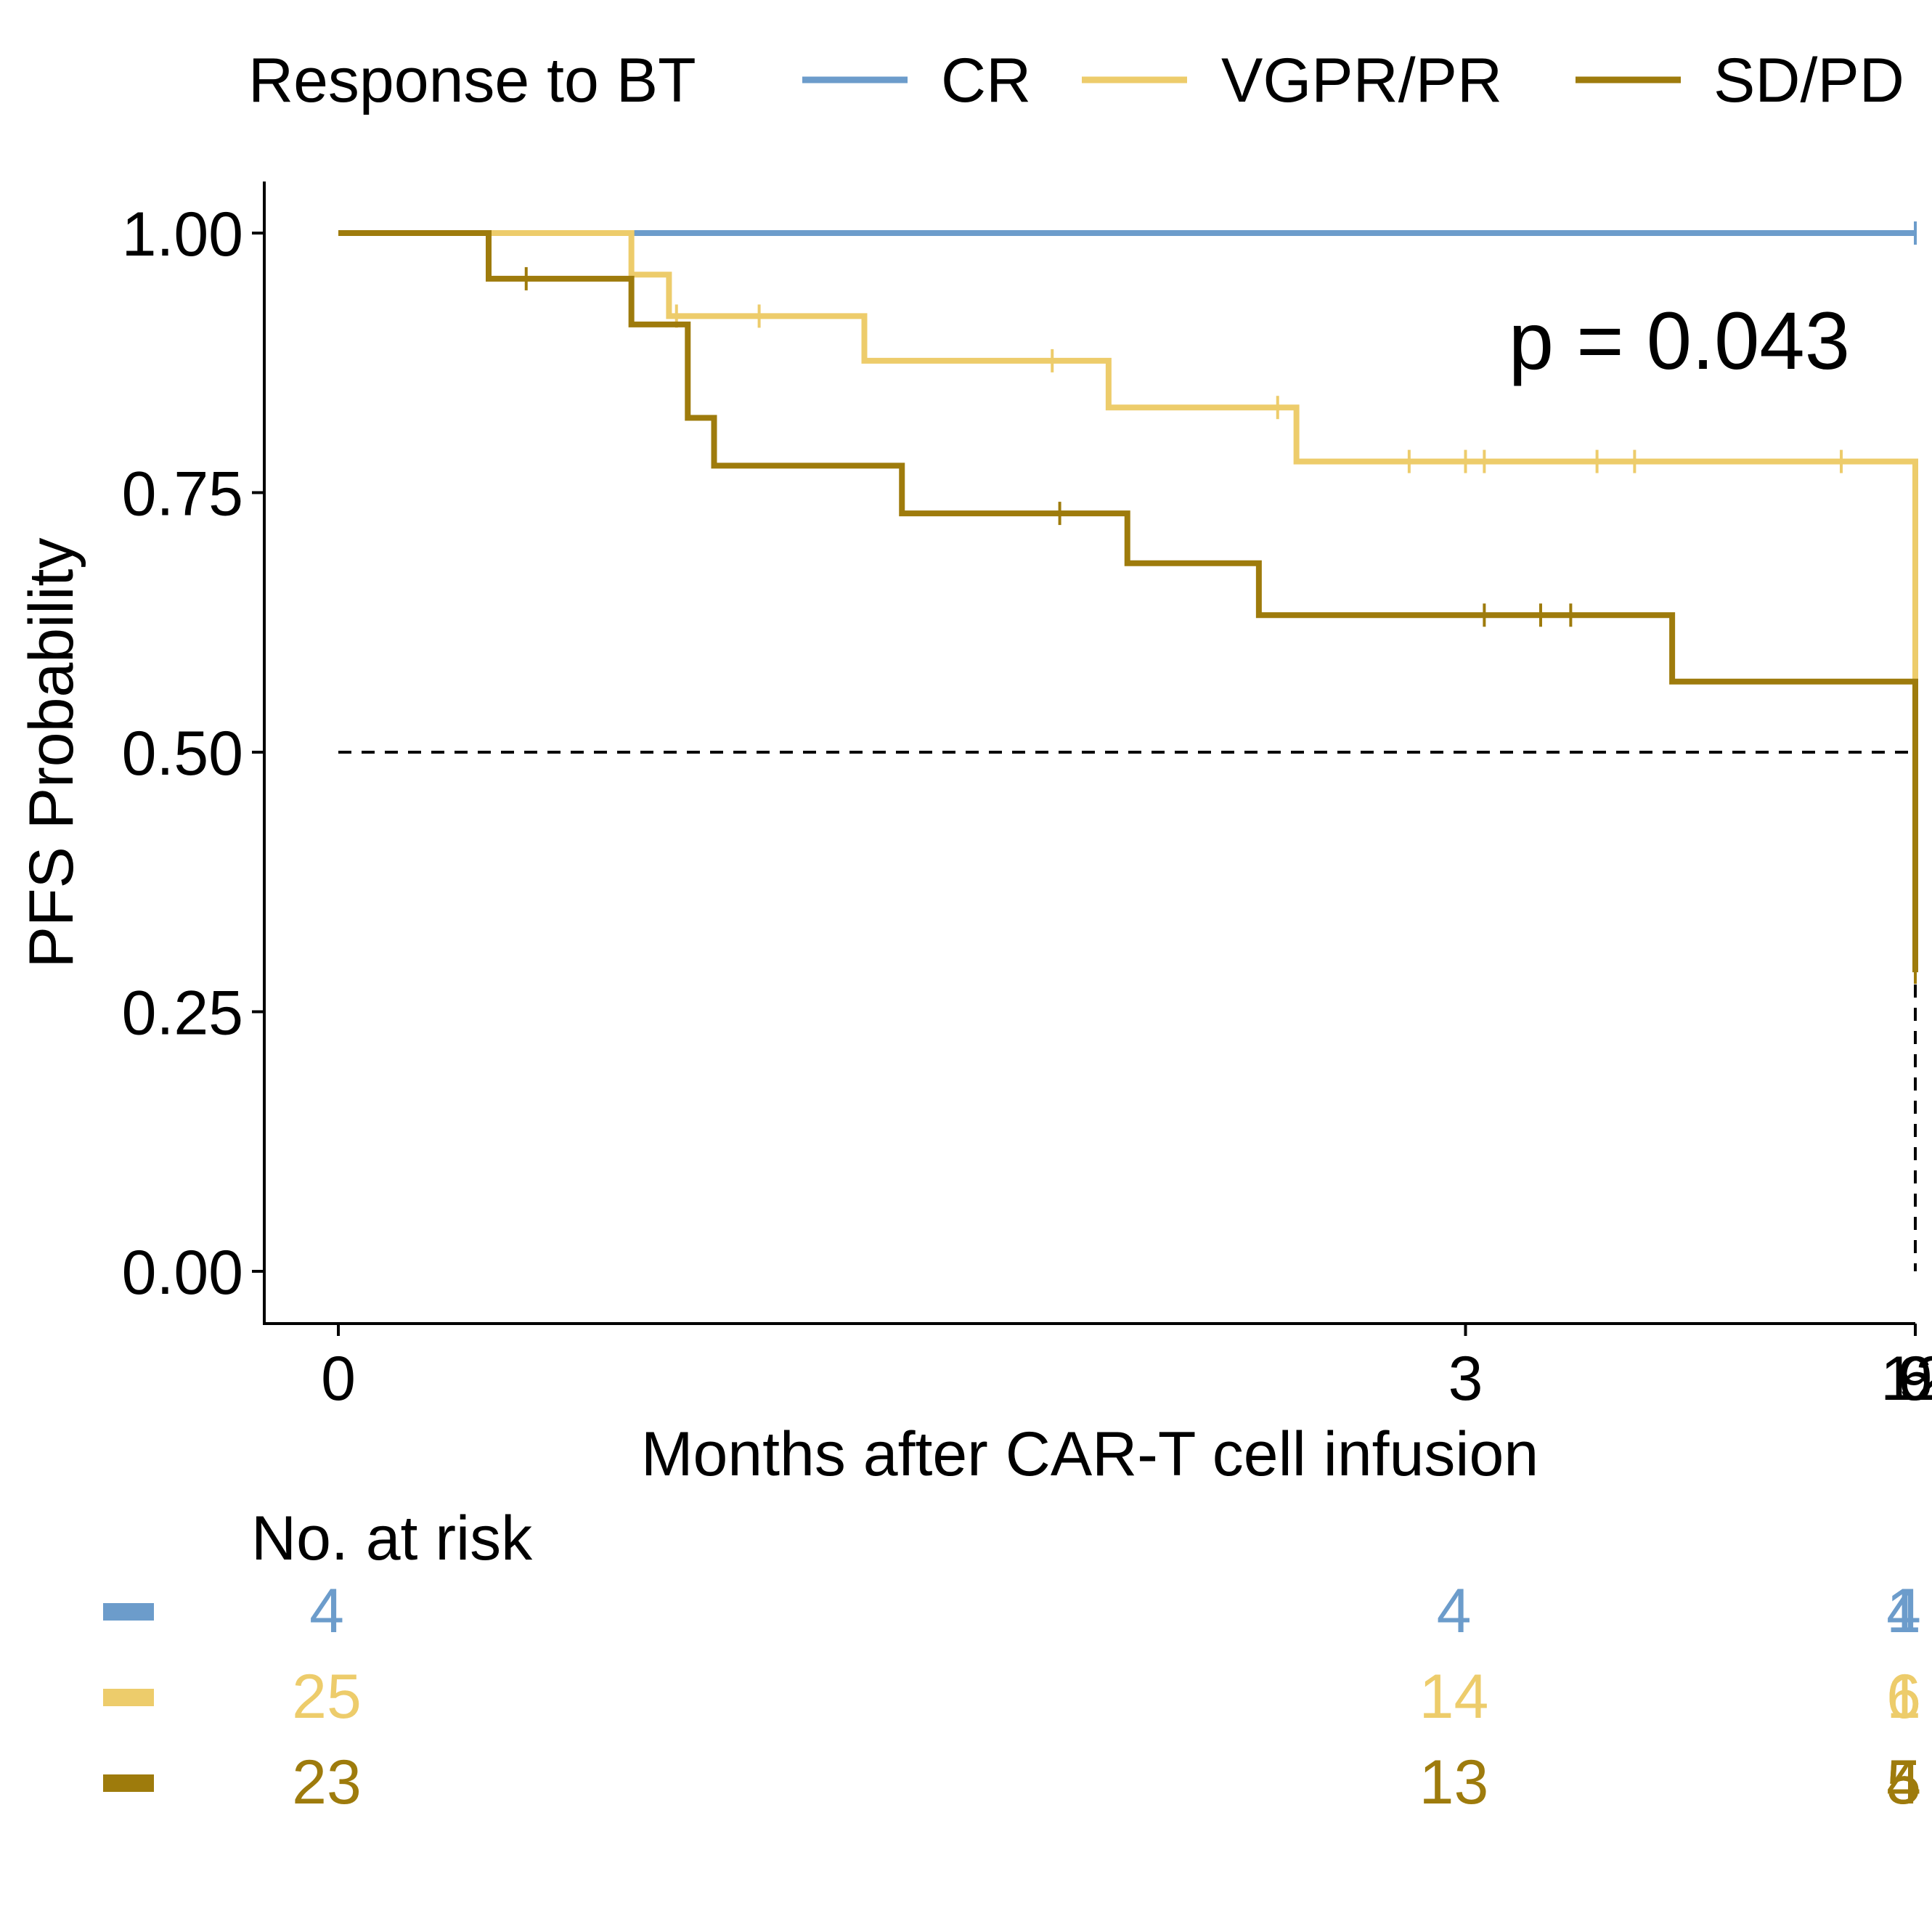 This screenshot has height=1932, width=1932. Describe the element at coordinates (128, 1612) in the screenshot. I see `risk-row-key-cr` at that location.